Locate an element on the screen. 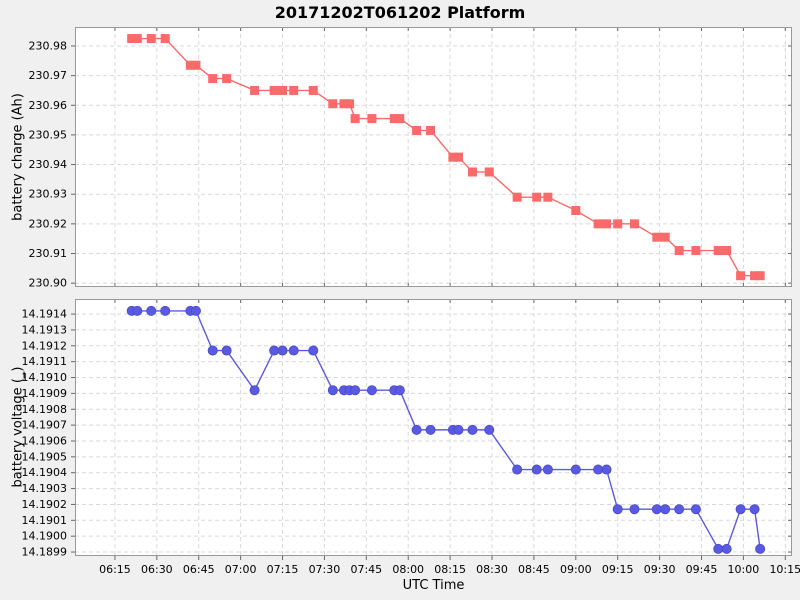  x-tick-label: 08:15 is located at coordinates (450, 569).